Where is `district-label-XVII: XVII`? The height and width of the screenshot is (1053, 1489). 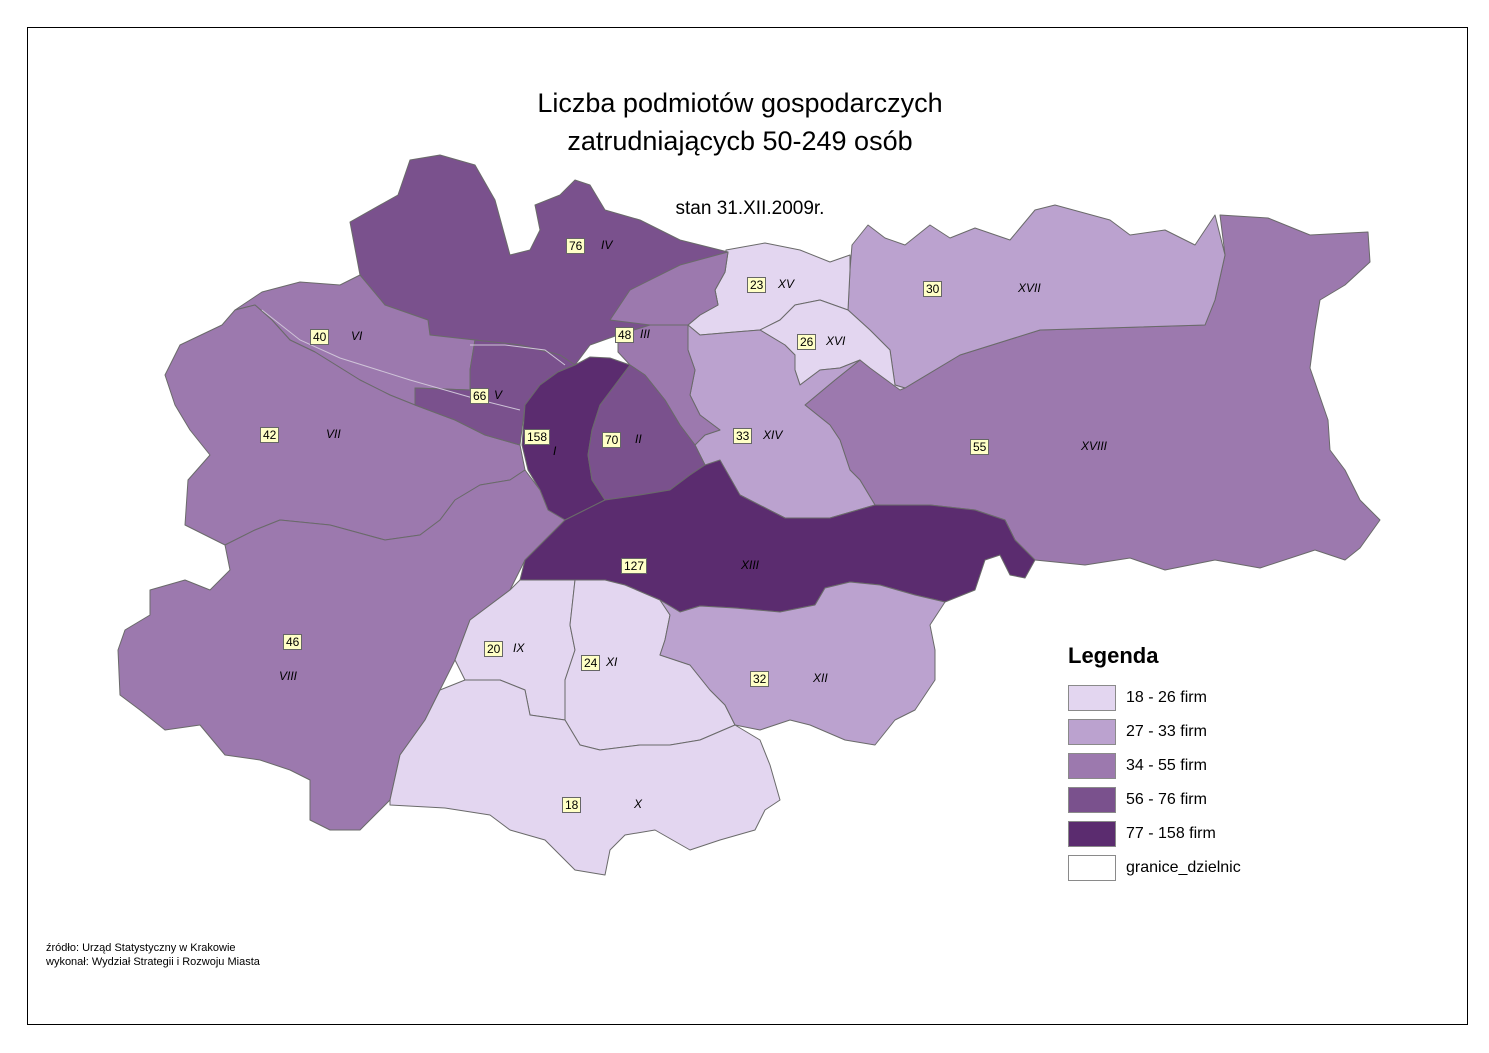 district-label-XVII: XVII is located at coordinates (1029, 288).